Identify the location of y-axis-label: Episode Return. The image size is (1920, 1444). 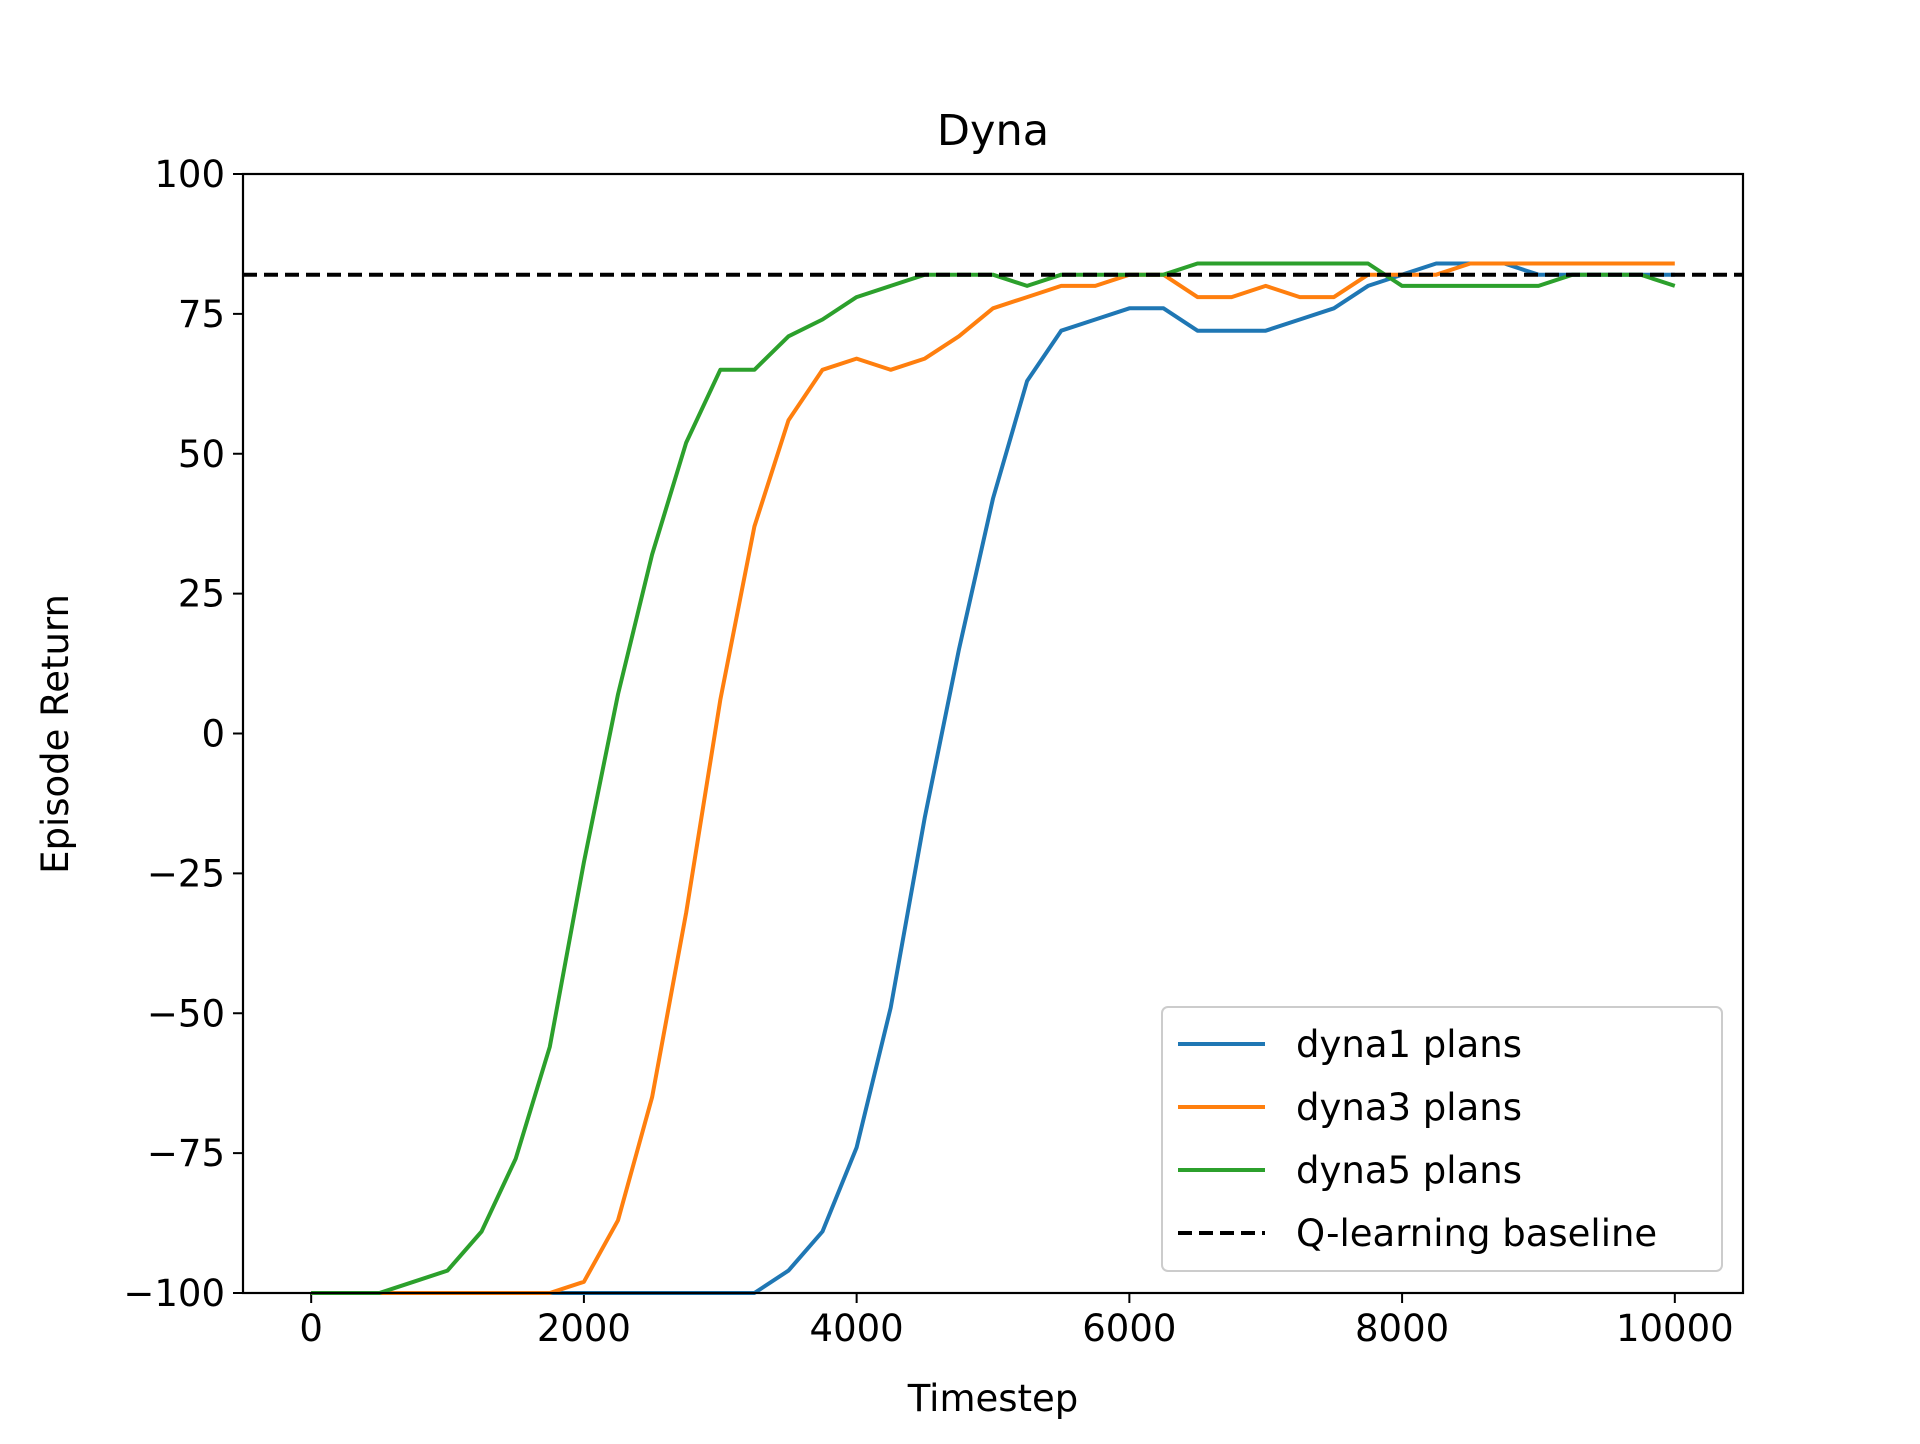
(55, 734).